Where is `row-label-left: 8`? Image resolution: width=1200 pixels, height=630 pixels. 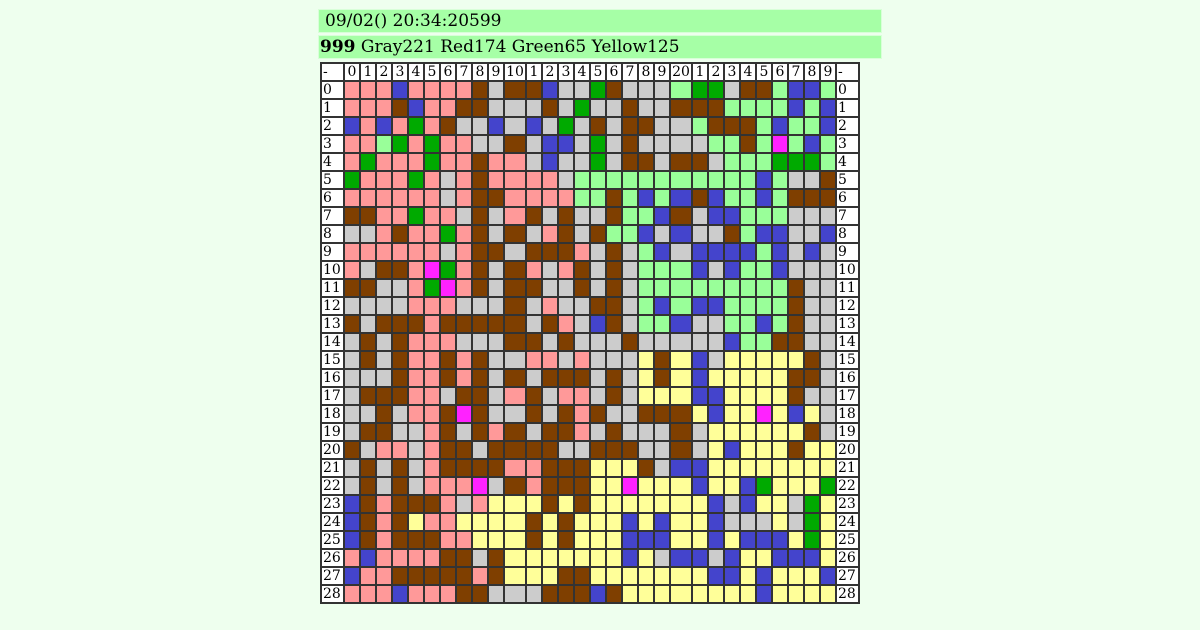
row-label-left: 8 is located at coordinates (332, 234).